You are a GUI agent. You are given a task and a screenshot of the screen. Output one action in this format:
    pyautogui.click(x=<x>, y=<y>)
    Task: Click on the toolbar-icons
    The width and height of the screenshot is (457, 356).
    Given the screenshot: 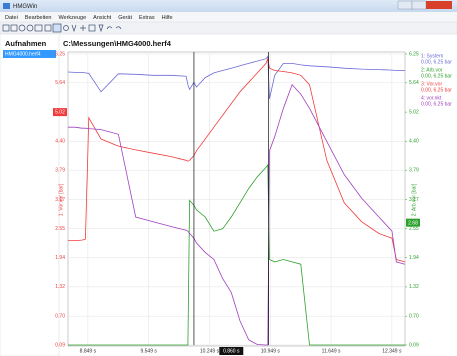 What is the action you would take?
    pyautogui.click(x=62, y=28)
    